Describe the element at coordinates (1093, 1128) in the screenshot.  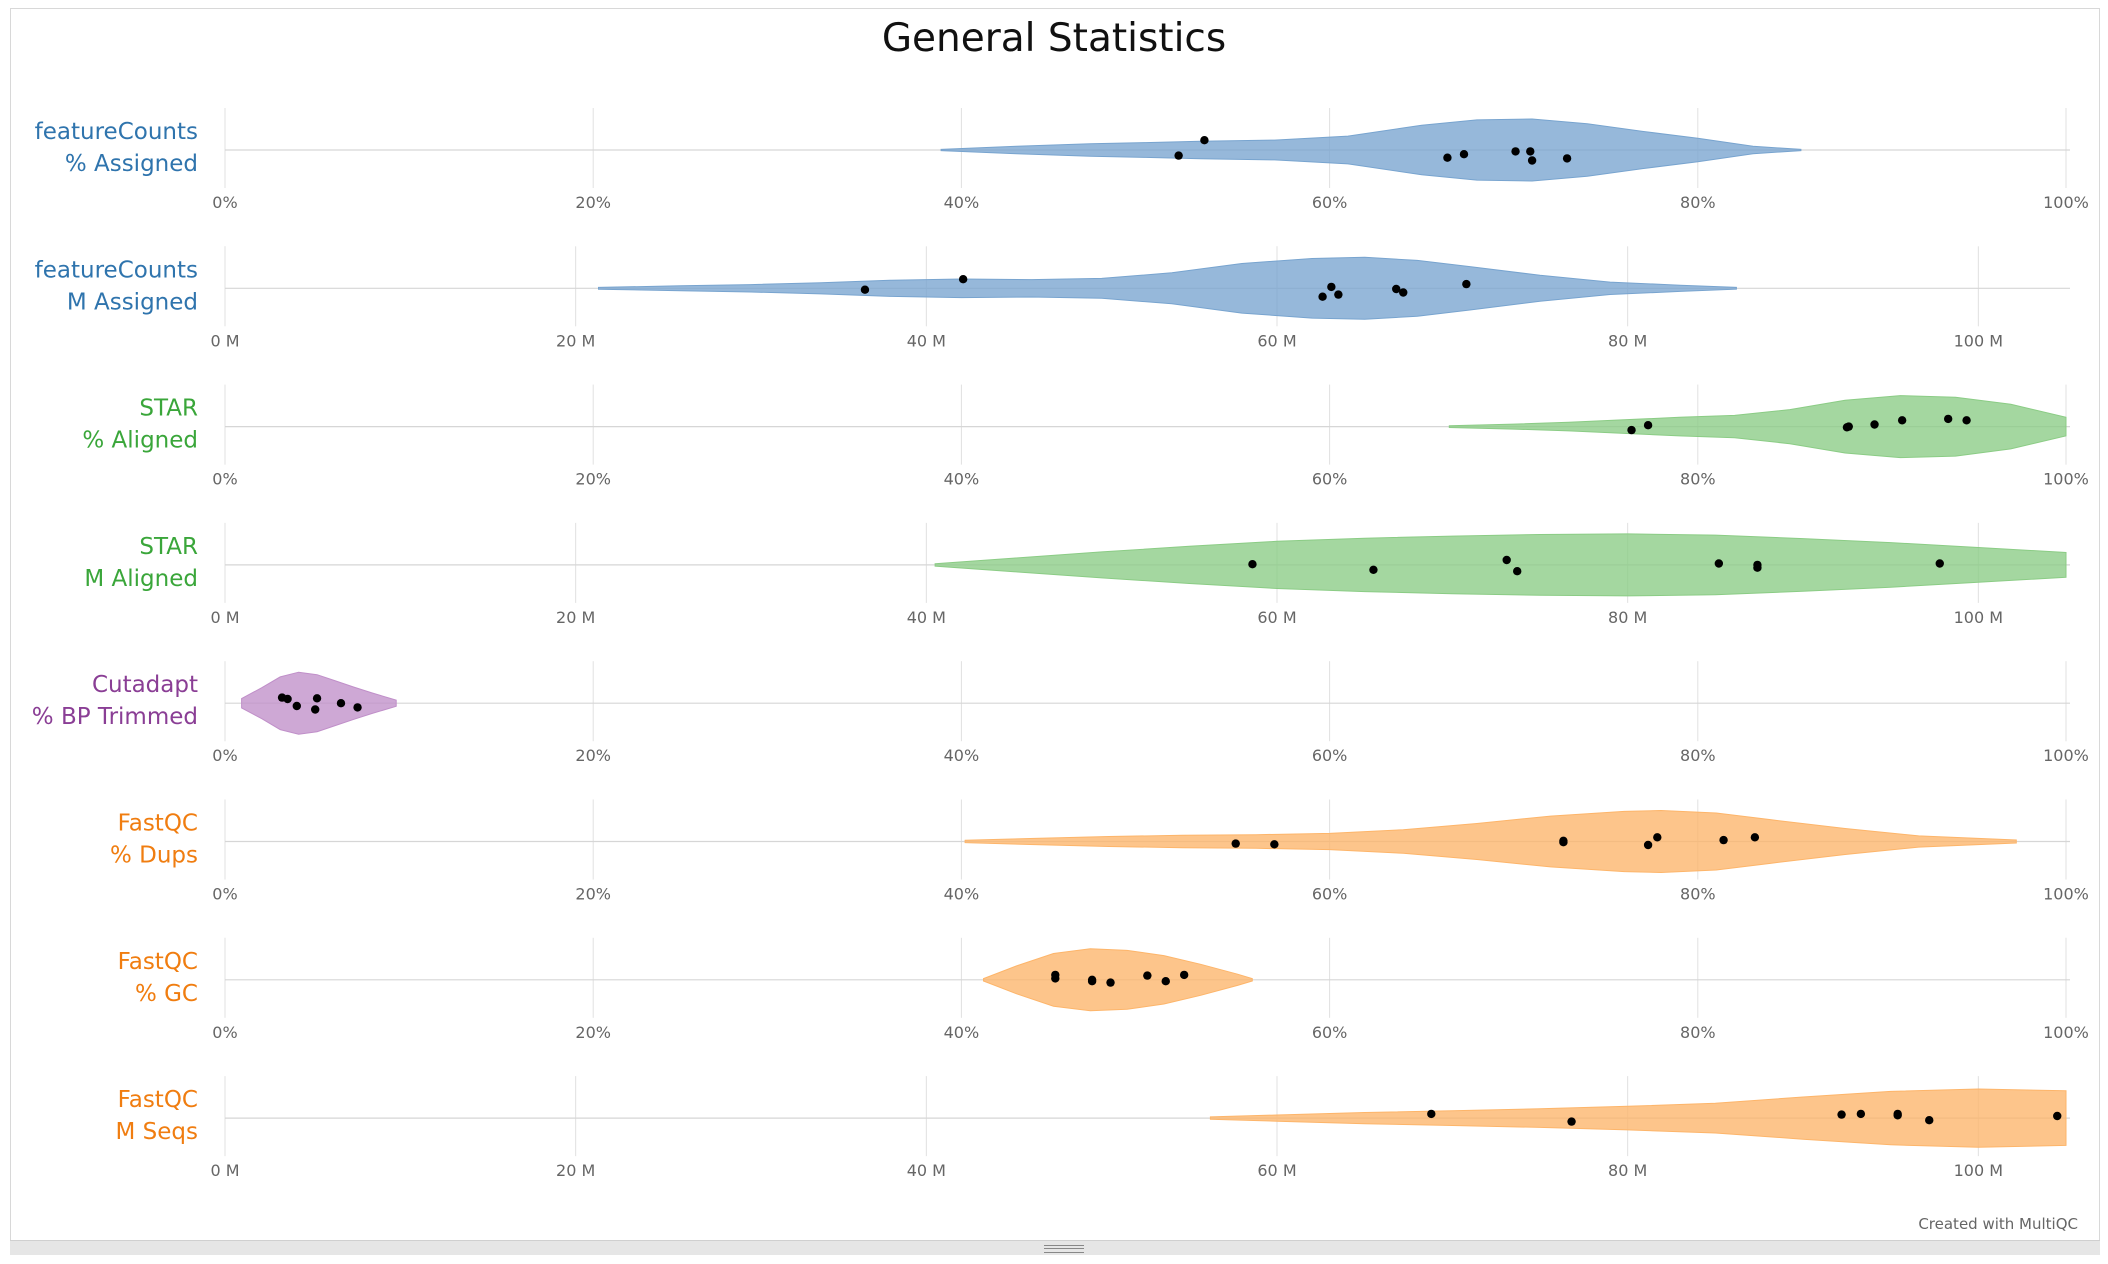
I see `violin-row: FastQC M Seqs 0 M 20 M 40 M 60 M 80 M 100 M` at that location.